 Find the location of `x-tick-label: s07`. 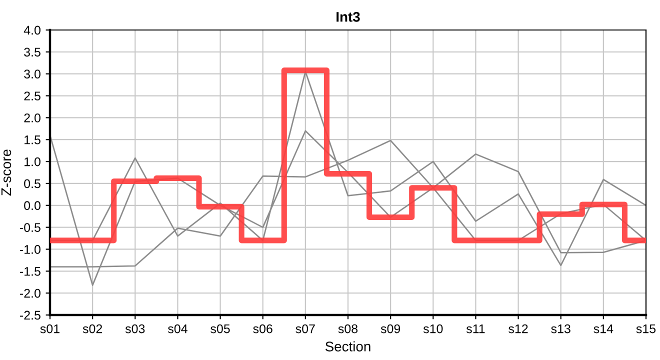

x-tick-label: s07 is located at coordinates (305, 329).